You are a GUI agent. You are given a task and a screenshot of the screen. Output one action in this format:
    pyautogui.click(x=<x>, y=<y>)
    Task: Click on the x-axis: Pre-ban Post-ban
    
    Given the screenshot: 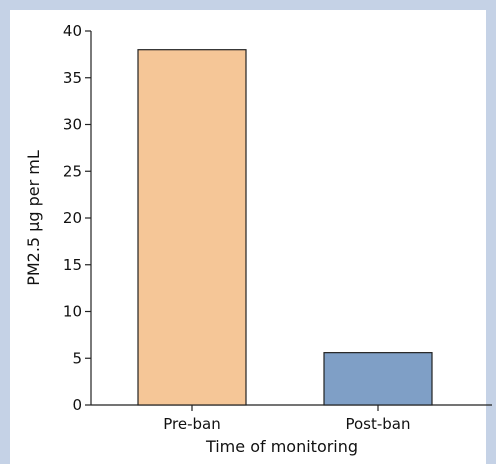 What is the action you would take?
    pyautogui.click(x=291, y=418)
    